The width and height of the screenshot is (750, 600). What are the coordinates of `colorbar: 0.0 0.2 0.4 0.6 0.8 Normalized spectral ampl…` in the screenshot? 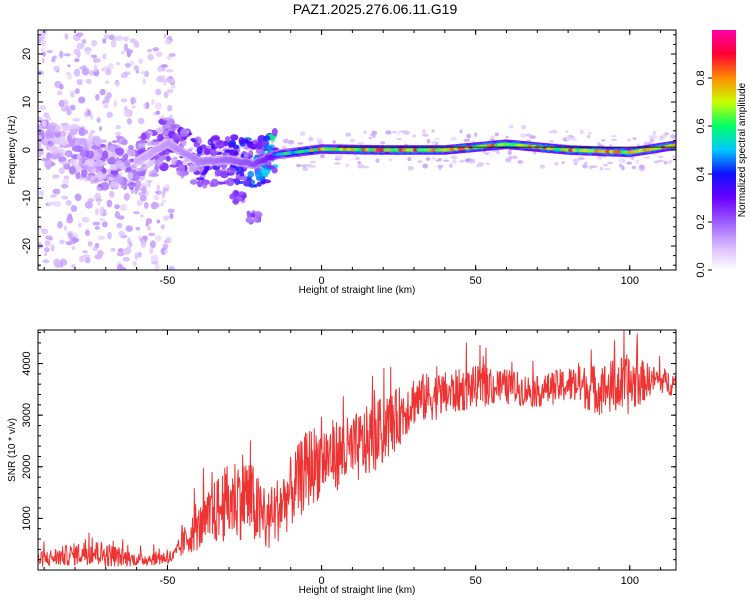 It's located at (721, 154).